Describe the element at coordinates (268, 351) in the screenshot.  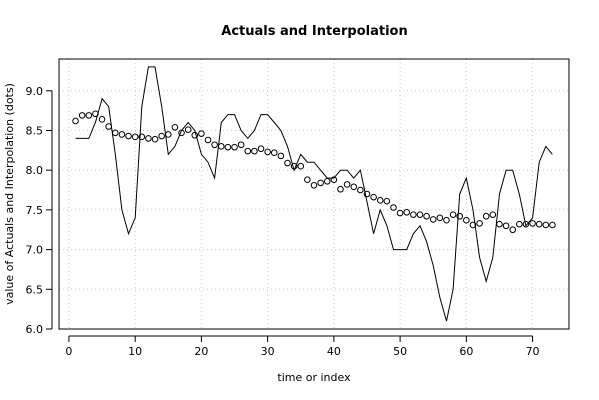
I see `x-tick-label: 30` at that location.